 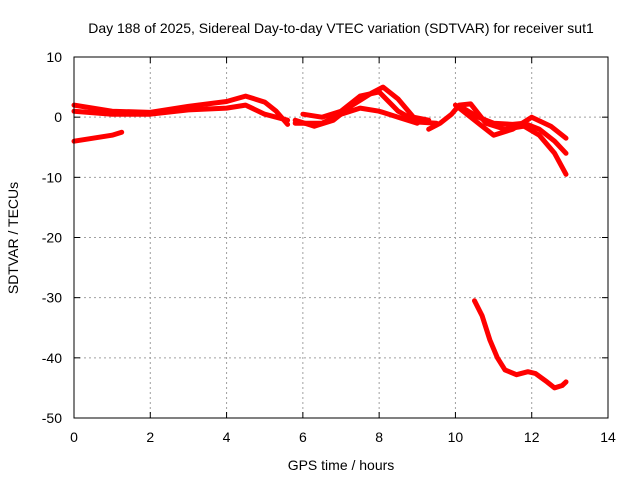 I want to click on x-tick-label: 14, so click(x=608, y=437).